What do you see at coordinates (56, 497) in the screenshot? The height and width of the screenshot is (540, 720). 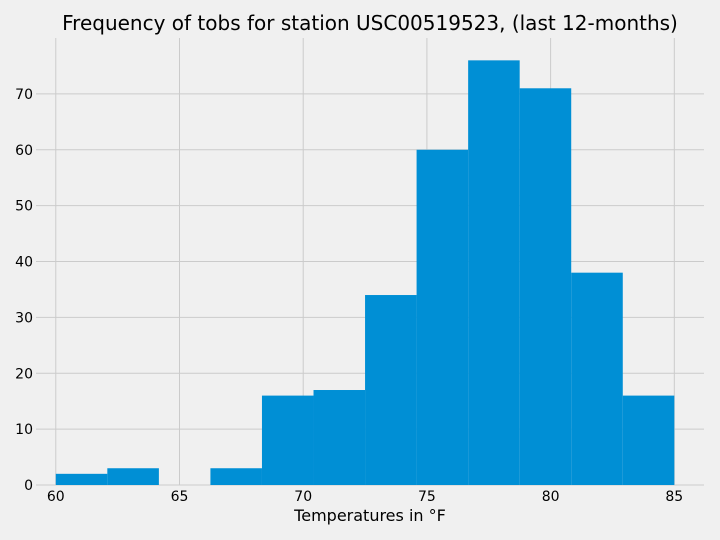 I see `x-tick-label: 60` at bounding box center [56, 497].